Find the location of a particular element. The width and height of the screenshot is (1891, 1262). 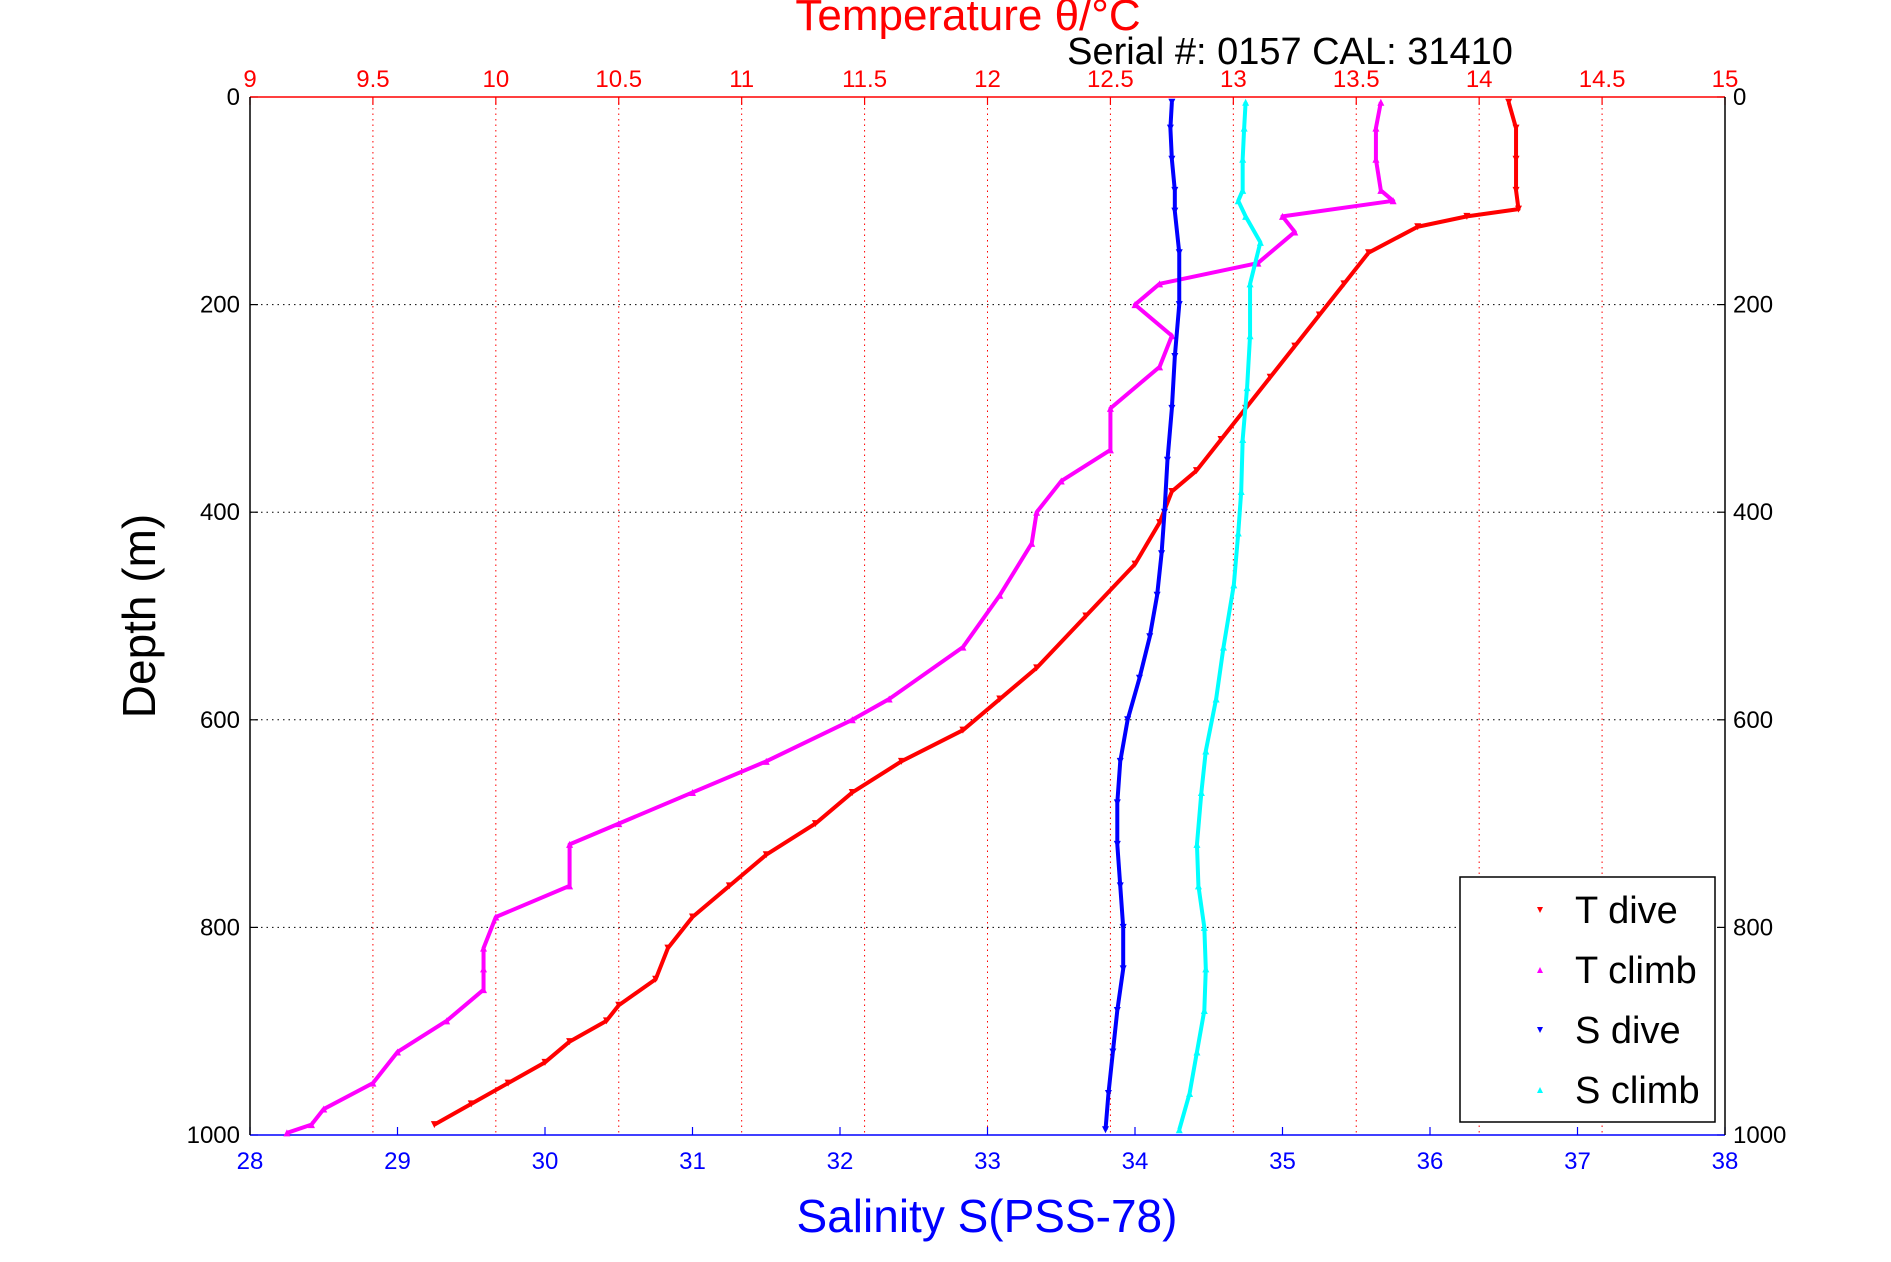

chart-title: Temperature θ/°C is located at coordinates (967, 20).